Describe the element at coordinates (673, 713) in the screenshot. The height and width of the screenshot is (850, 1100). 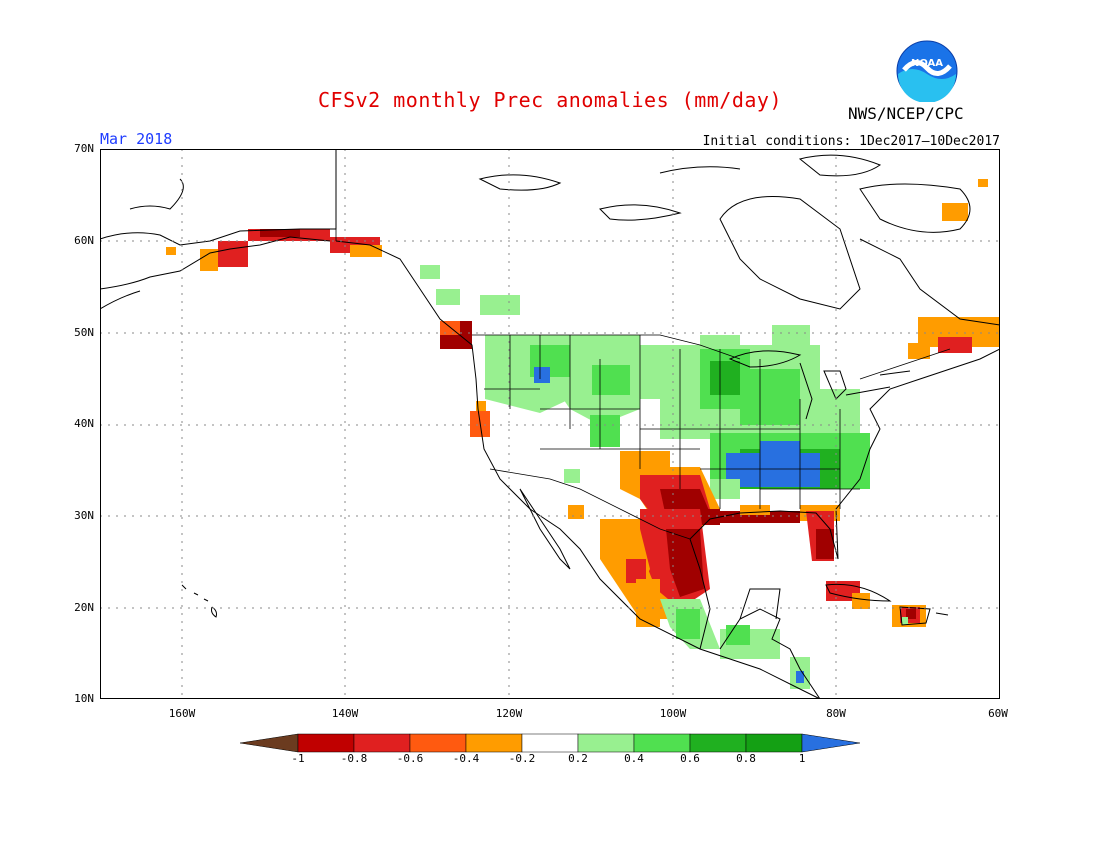
I see `lon-tick: 100W` at that location.